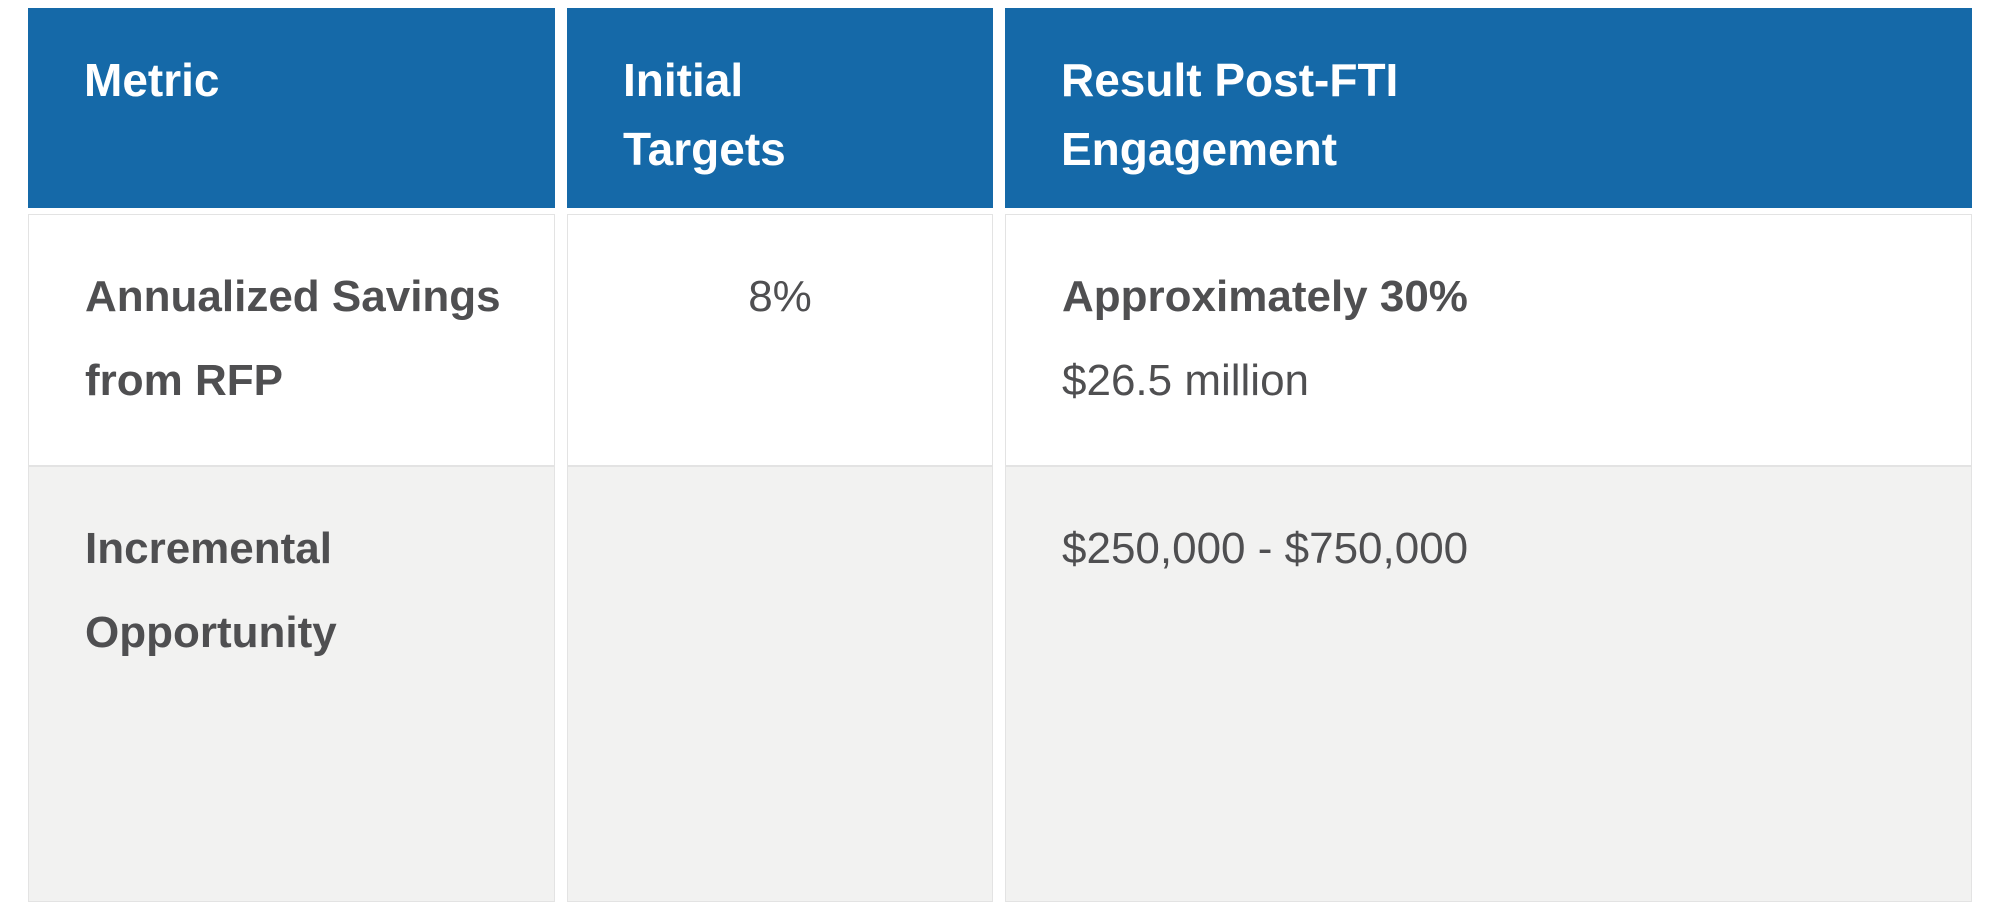 This screenshot has height=902, width=2000. I want to click on initial-target-value: 8%, so click(780, 296).